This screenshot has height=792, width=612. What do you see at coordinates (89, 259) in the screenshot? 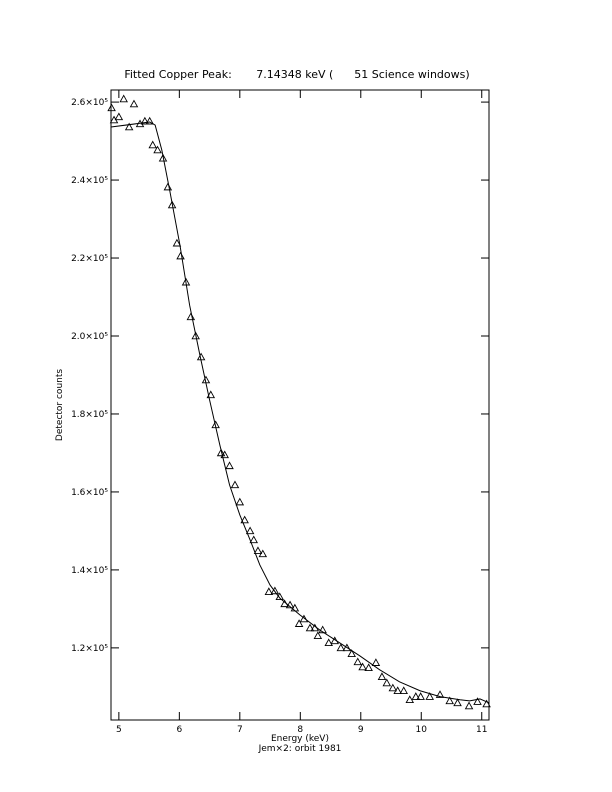
I see `y-tick-label: 2.2×10⁵` at bounding box center [89, 259].